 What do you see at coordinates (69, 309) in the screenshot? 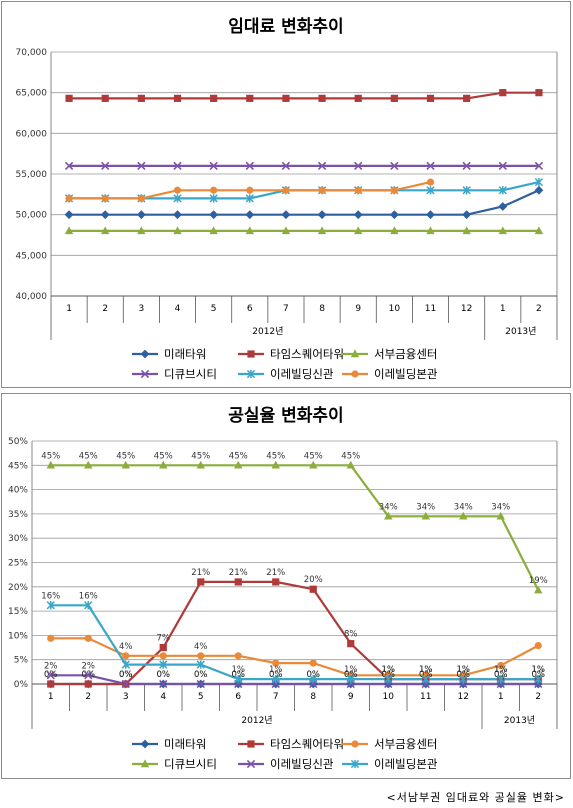
I see `rent-x-tick-label: 1` at bounding box center [69, 309].